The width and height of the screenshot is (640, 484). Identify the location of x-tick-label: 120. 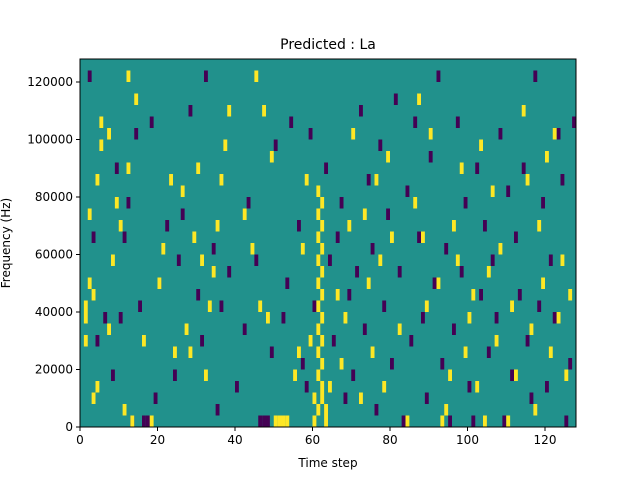
(545, 440).